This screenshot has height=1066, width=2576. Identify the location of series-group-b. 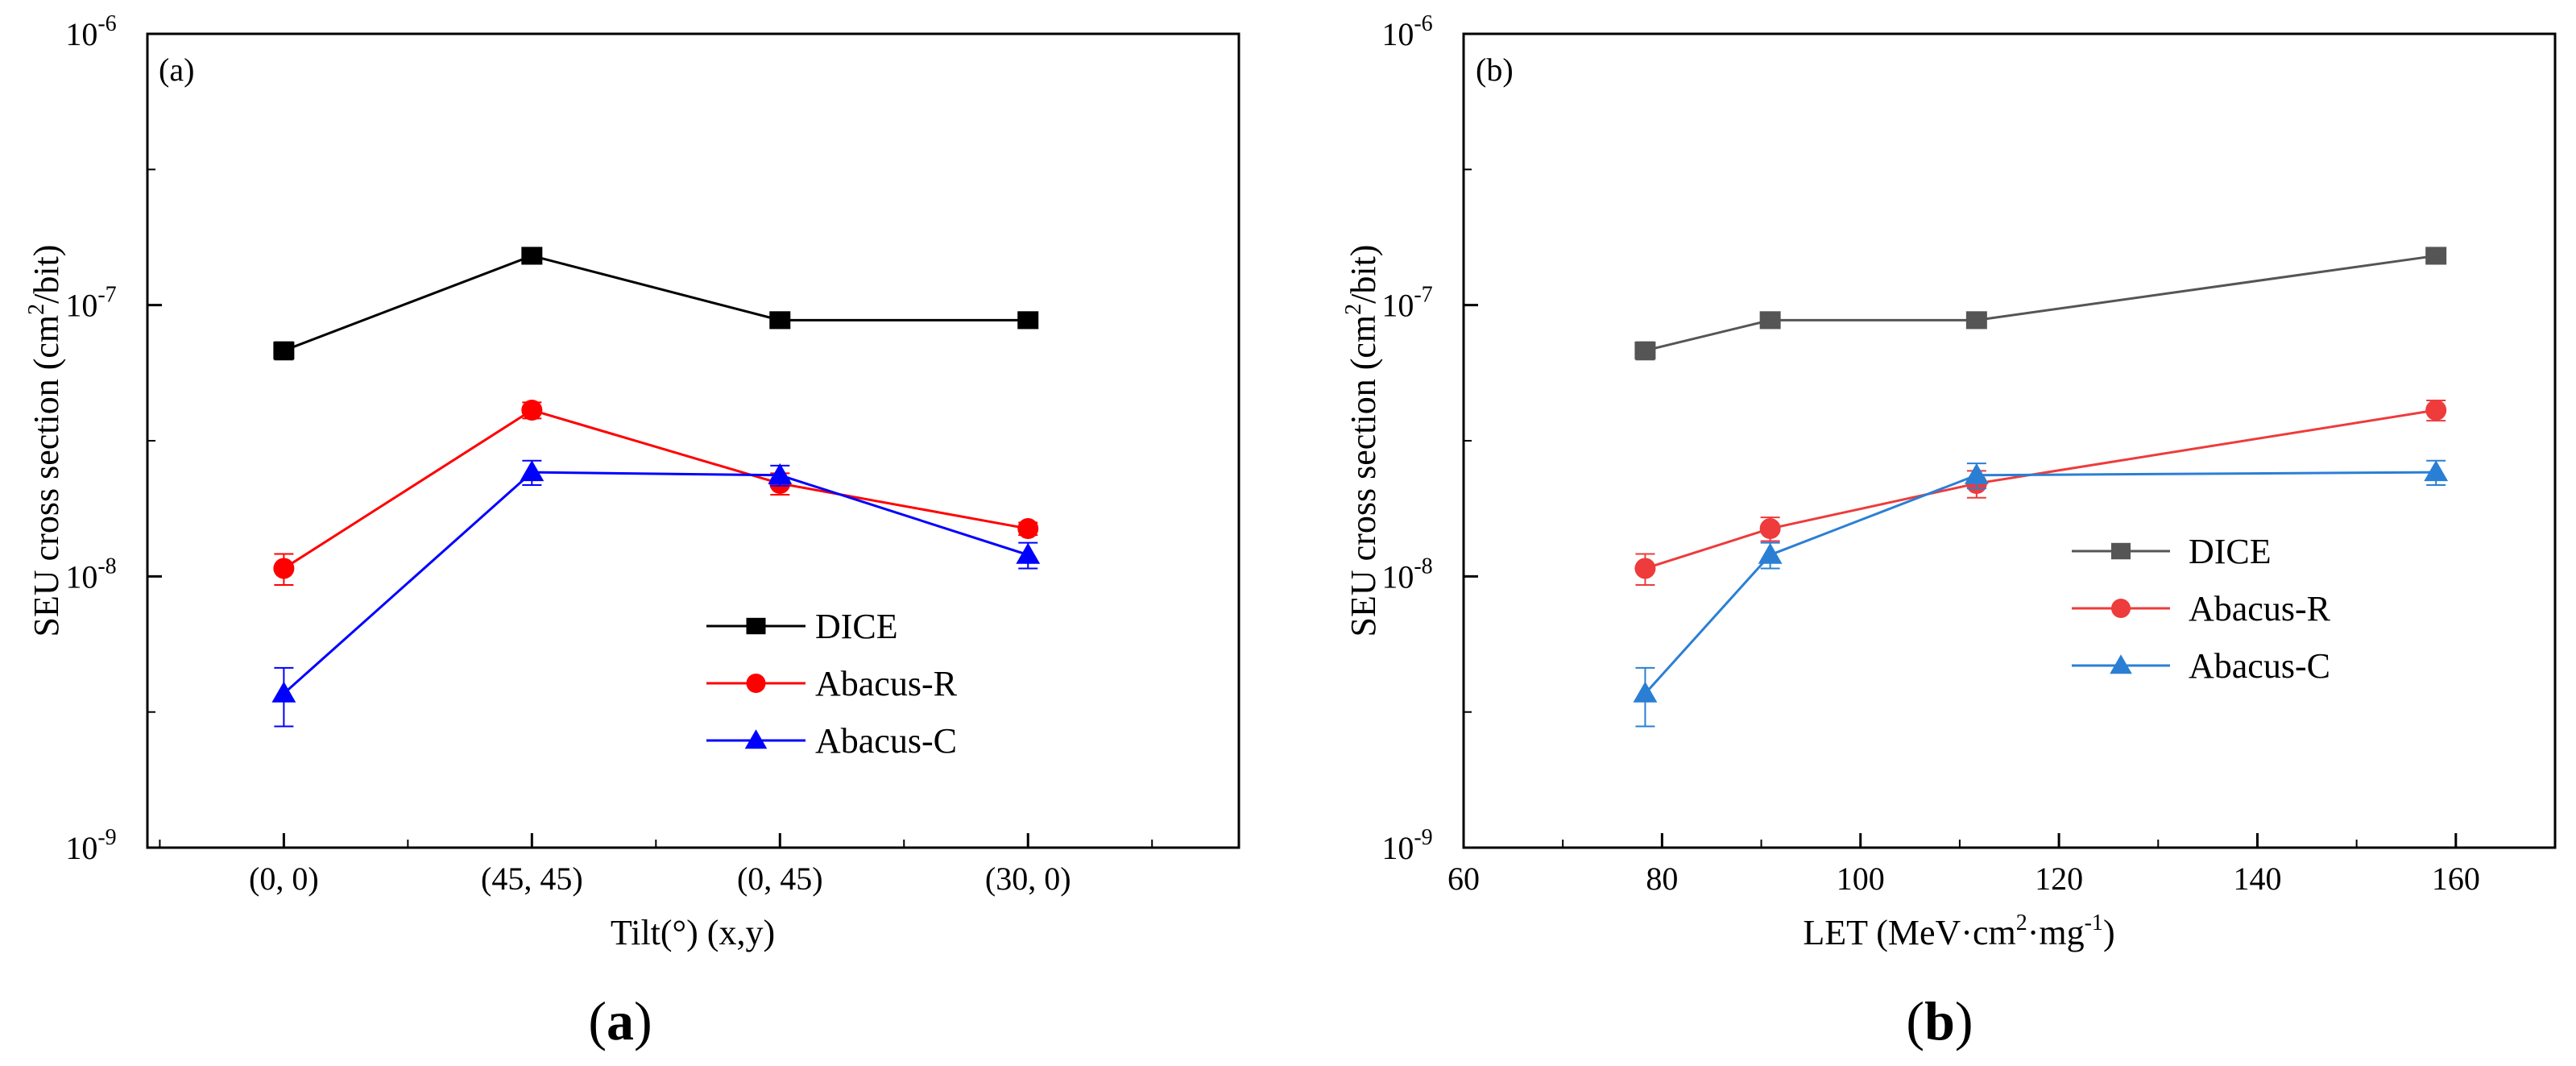
(2041, 487).